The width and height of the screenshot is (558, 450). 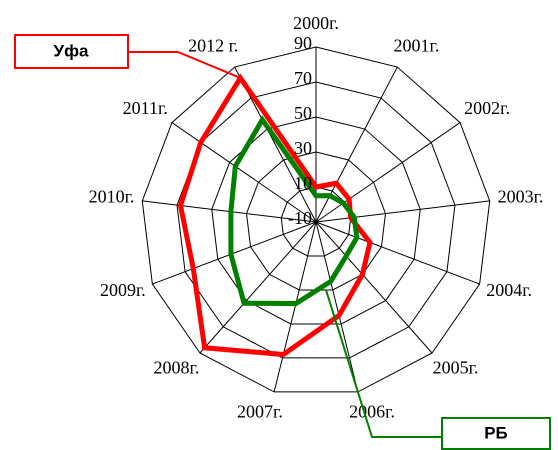 I want to click on category-label: 2004г., so click(x=509, y=290).